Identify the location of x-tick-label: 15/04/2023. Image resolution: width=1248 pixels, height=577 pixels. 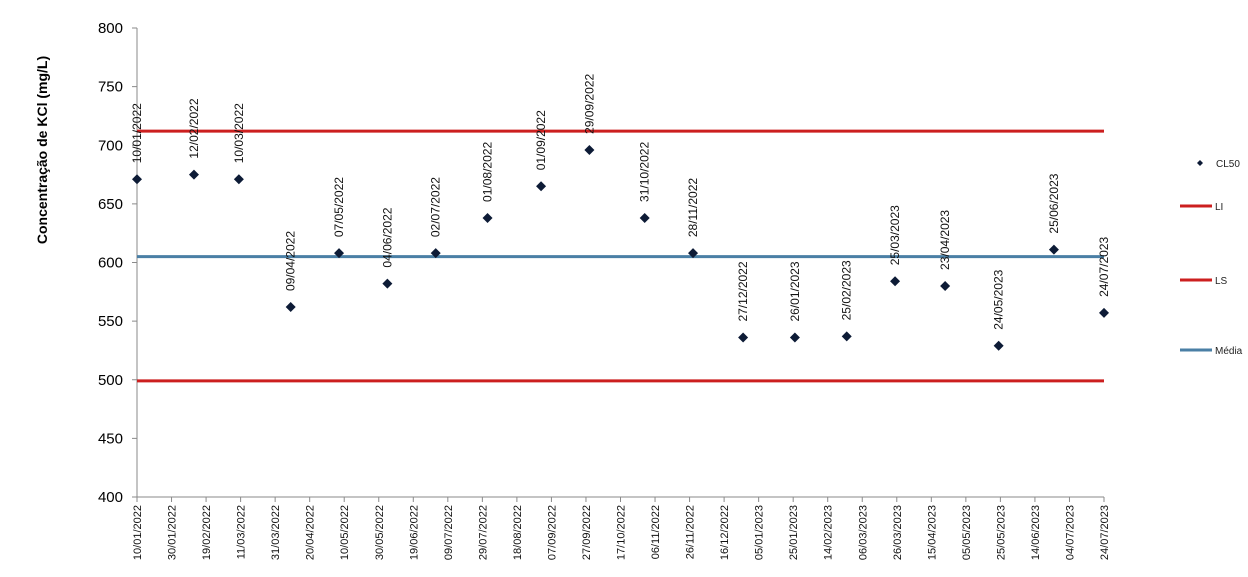
(932, 532).